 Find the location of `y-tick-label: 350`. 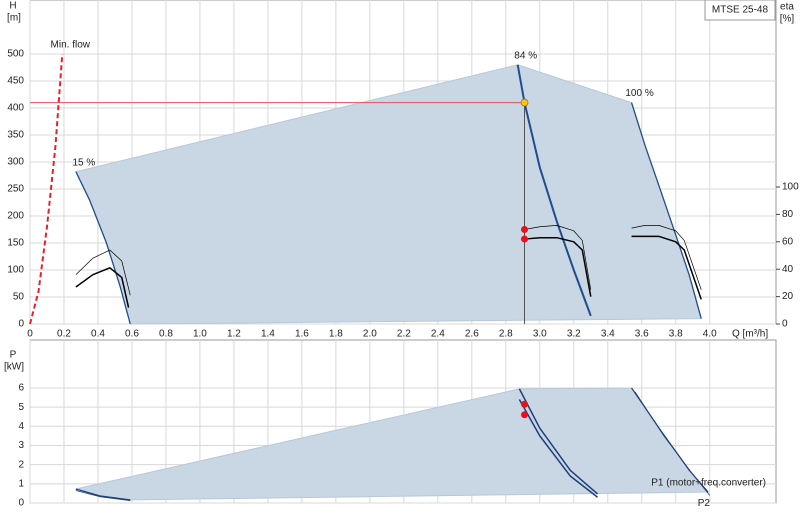

y-tick-label: 350 is located at coordinates (15, 135).